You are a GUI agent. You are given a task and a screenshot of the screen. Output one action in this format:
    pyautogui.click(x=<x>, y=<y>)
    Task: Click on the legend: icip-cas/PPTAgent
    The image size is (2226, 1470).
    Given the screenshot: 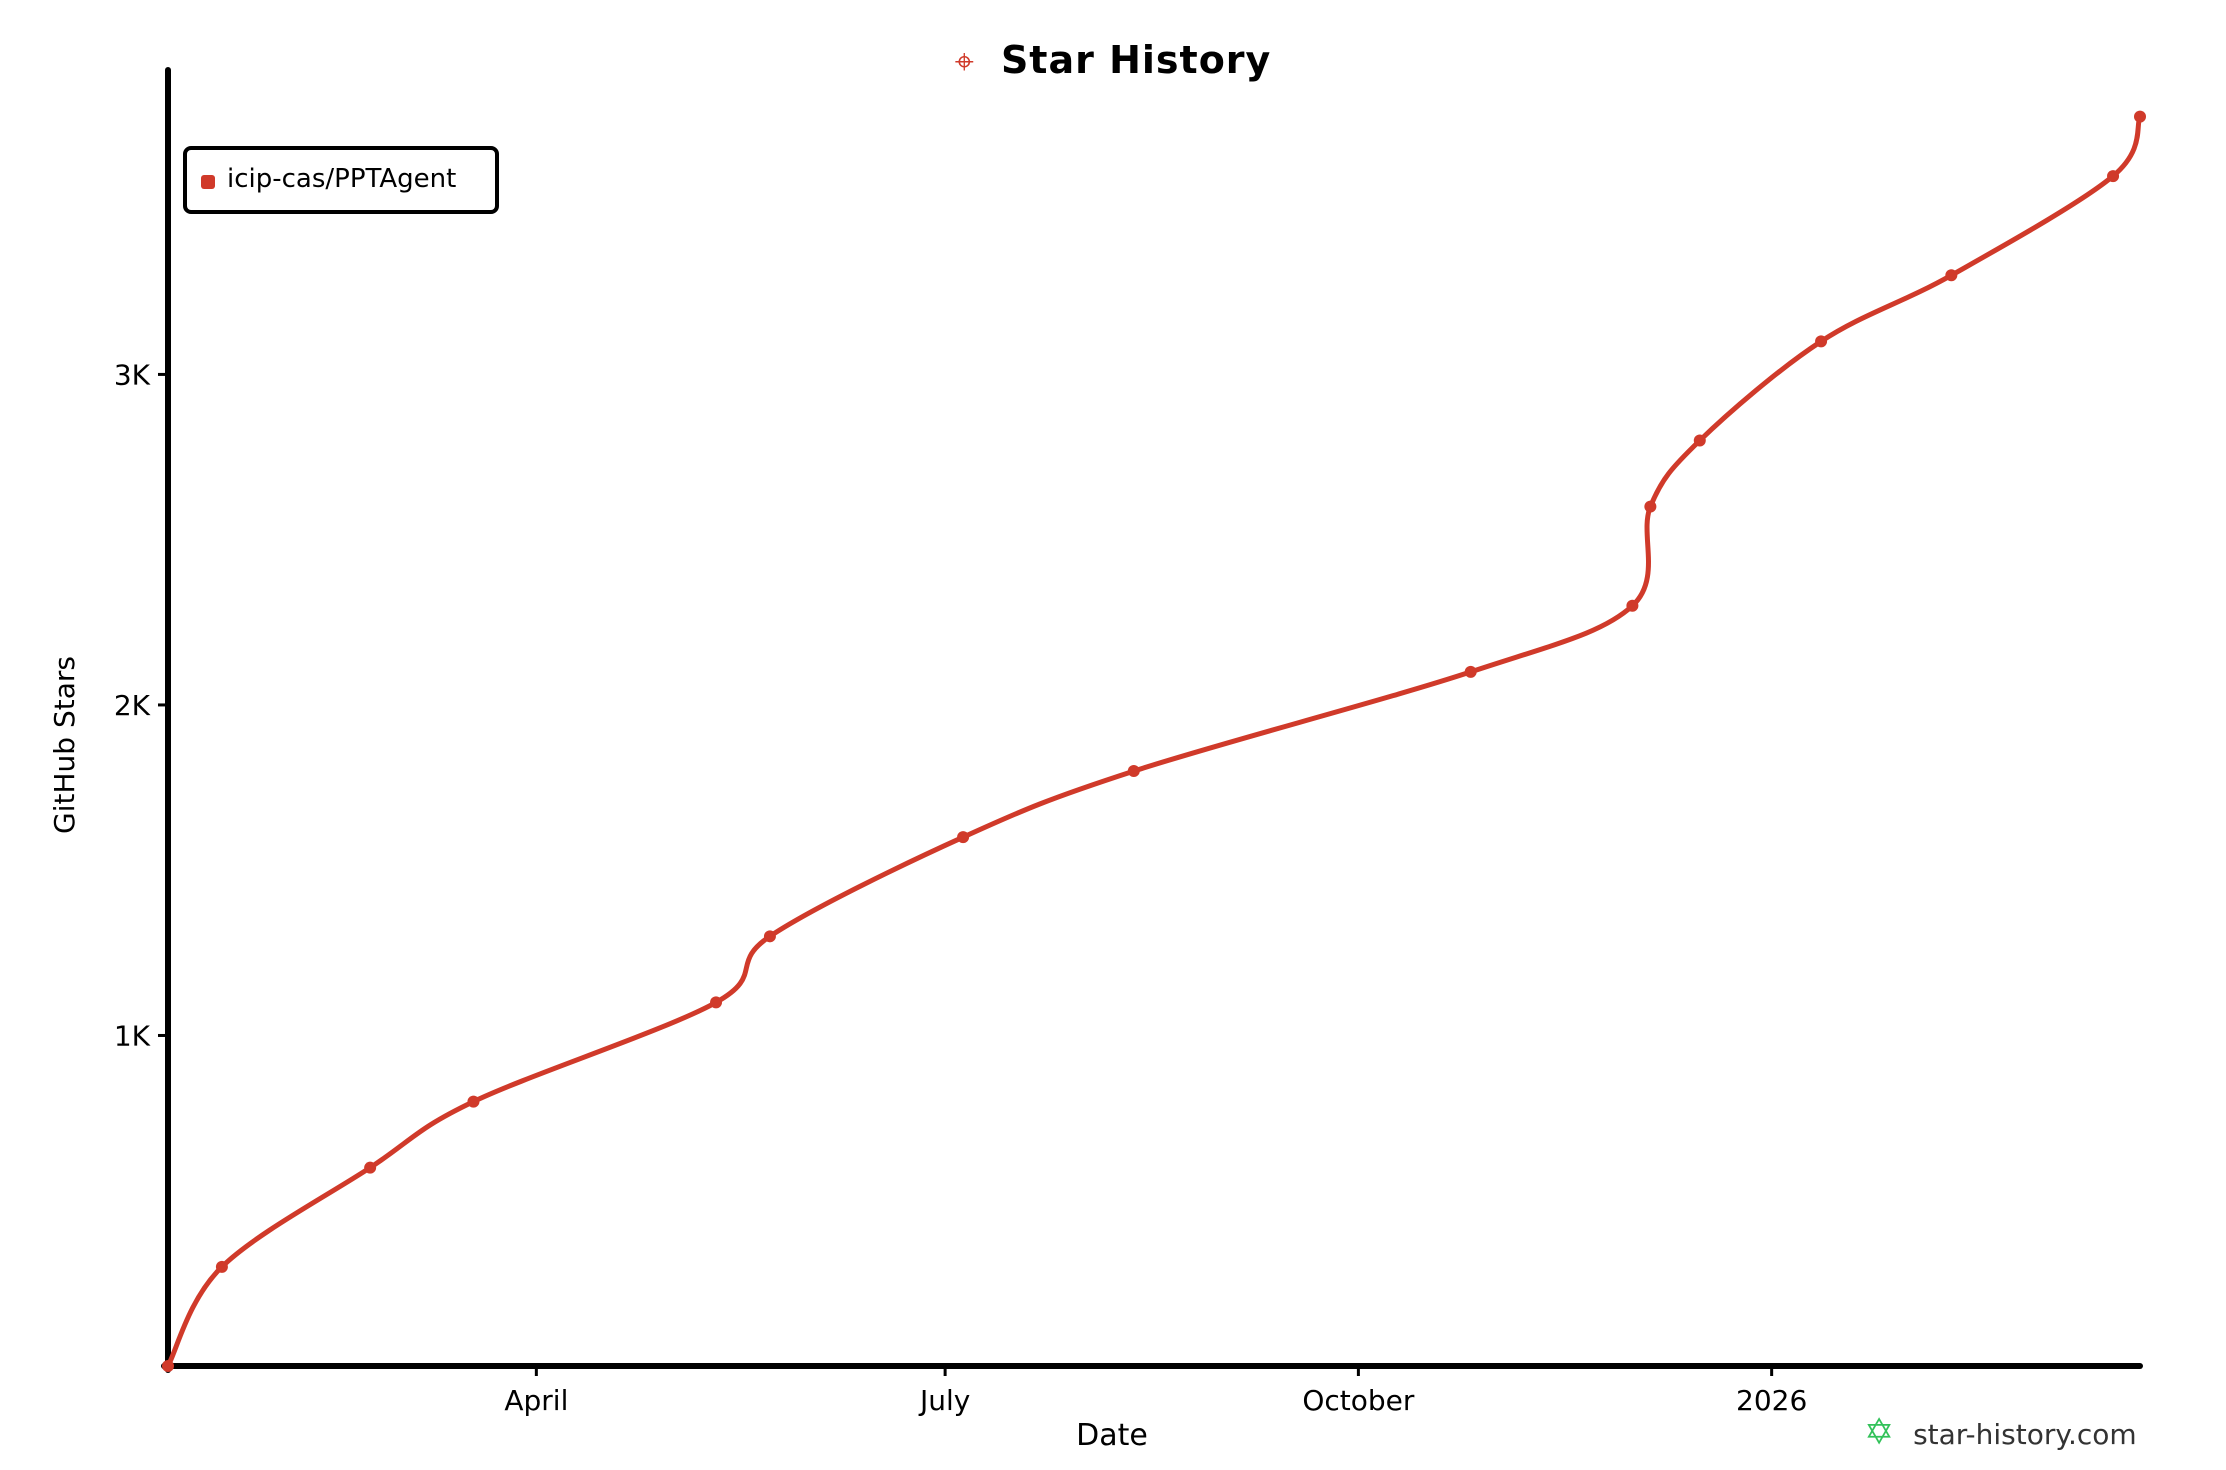 What is the action you would take?
    pyautogui.click(x=341, y=180)
    